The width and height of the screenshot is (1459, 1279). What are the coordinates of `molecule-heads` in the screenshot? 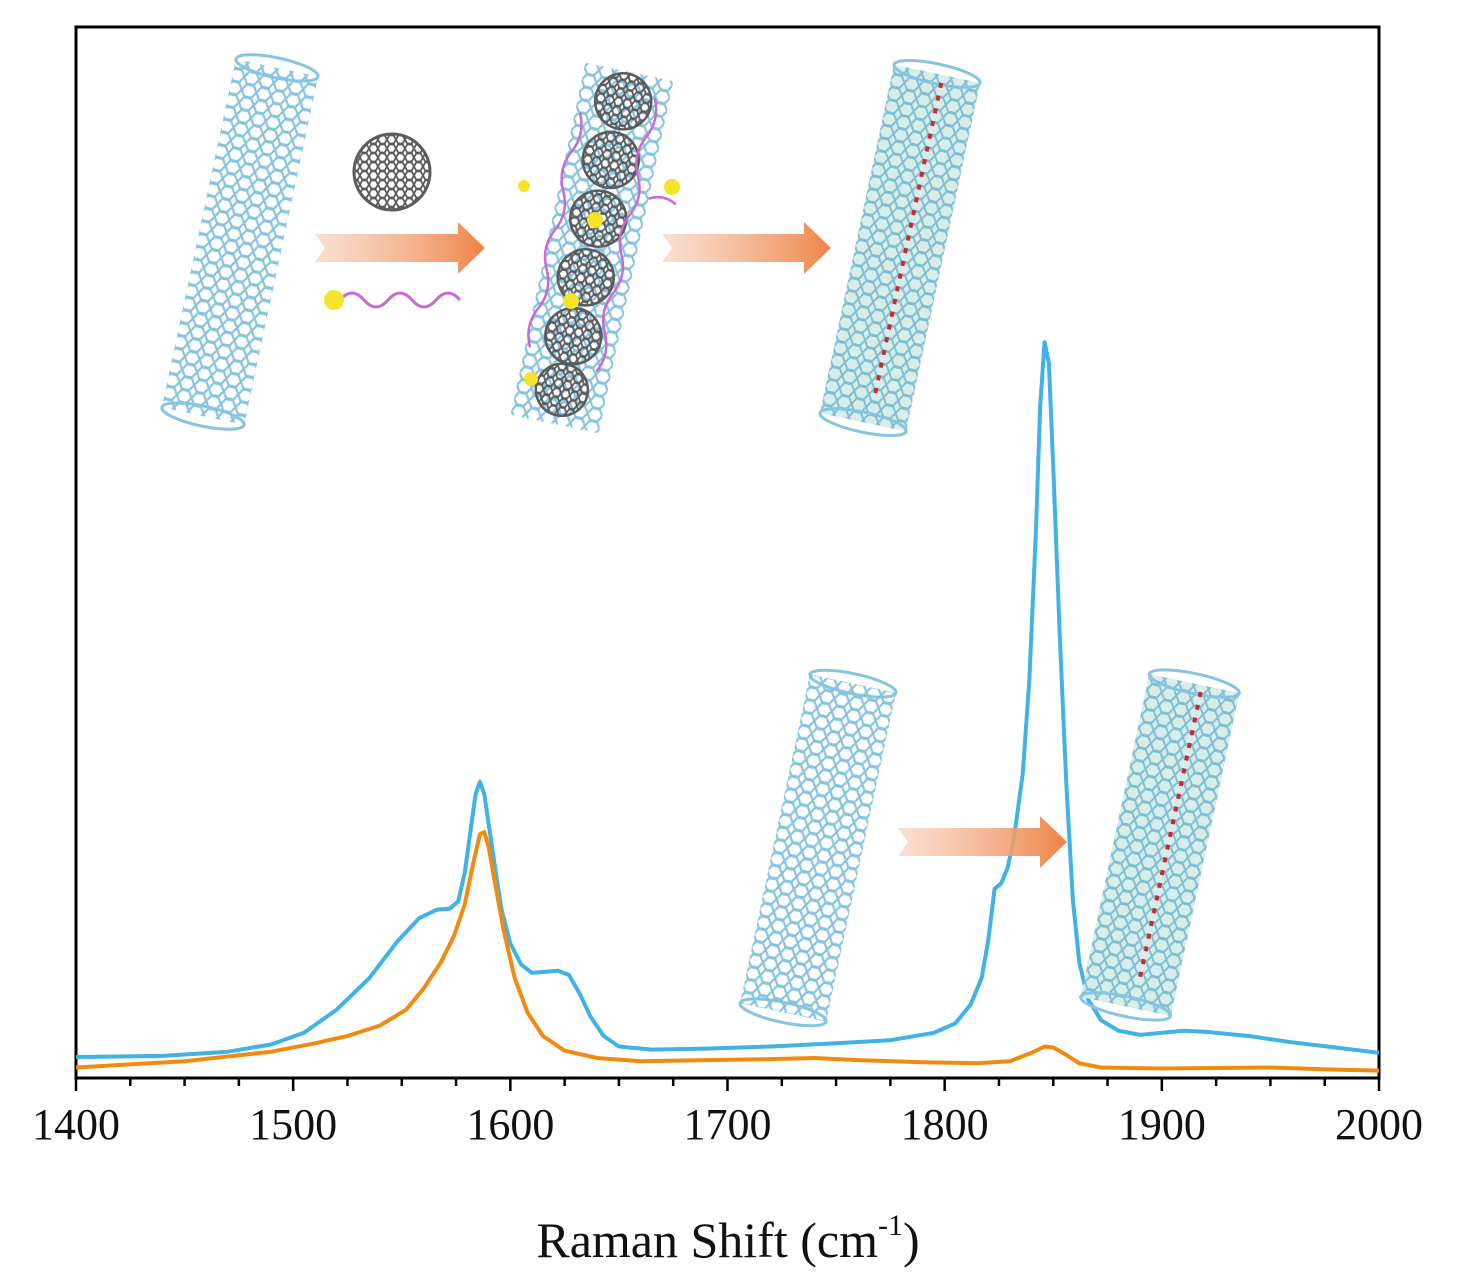 It's located at (599, 282).